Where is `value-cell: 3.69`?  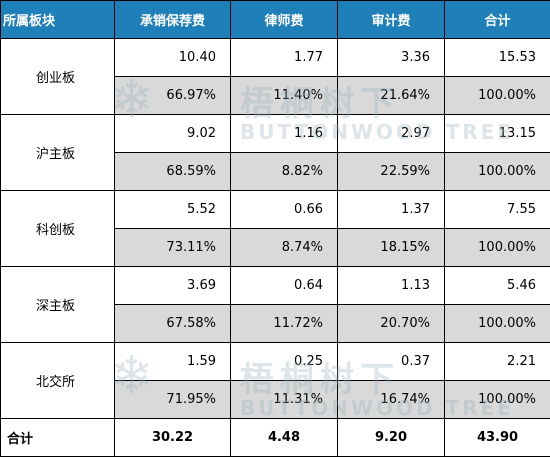 value-cell: 3.69 is located at coordinates (172, 285).